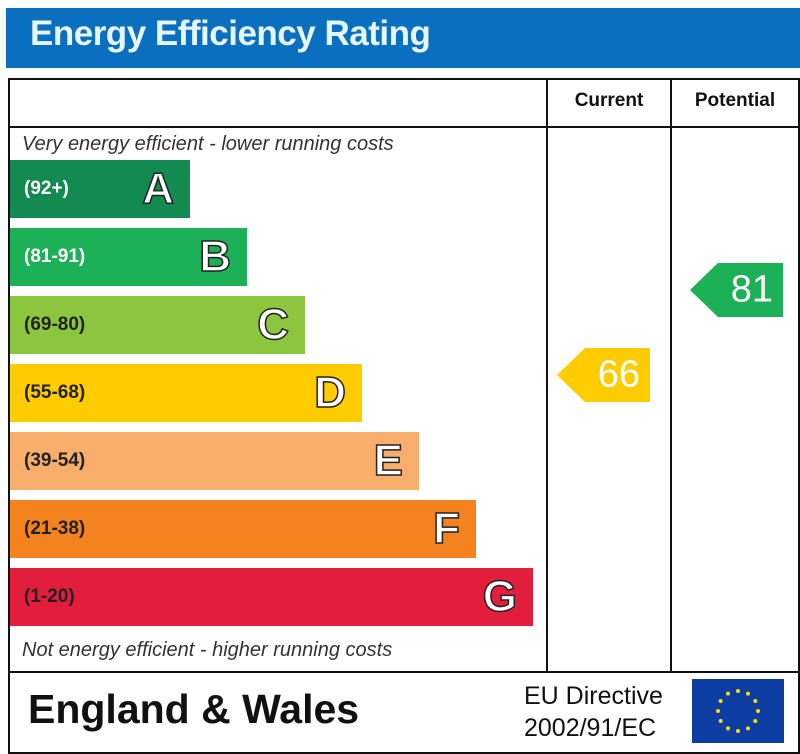 This screenshot has width=800, height=754. I want to click on band-b: (81-91) B, so click(128, 257).